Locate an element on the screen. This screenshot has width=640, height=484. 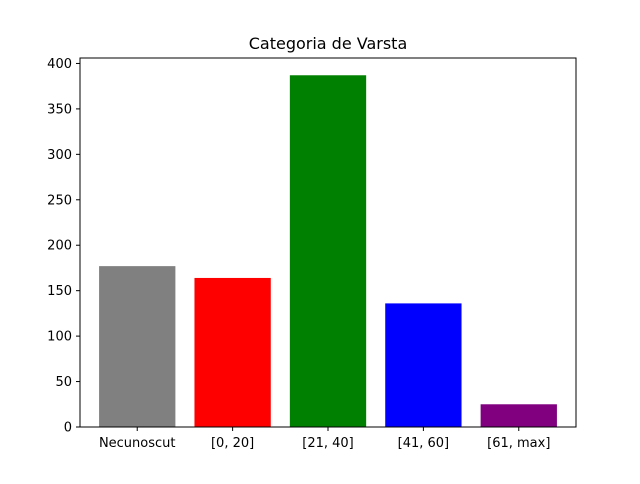
x-tick-label-0: Necunoscut is located at coordinates (137, 443).